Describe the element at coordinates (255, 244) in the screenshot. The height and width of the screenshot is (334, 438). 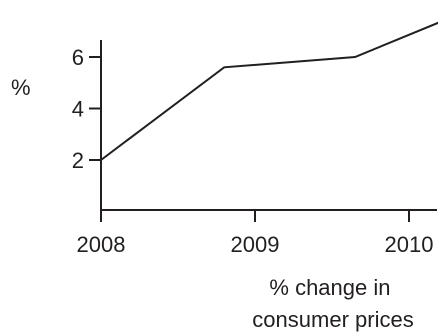
I see `x-tick-label-2009: 2009` at that location.